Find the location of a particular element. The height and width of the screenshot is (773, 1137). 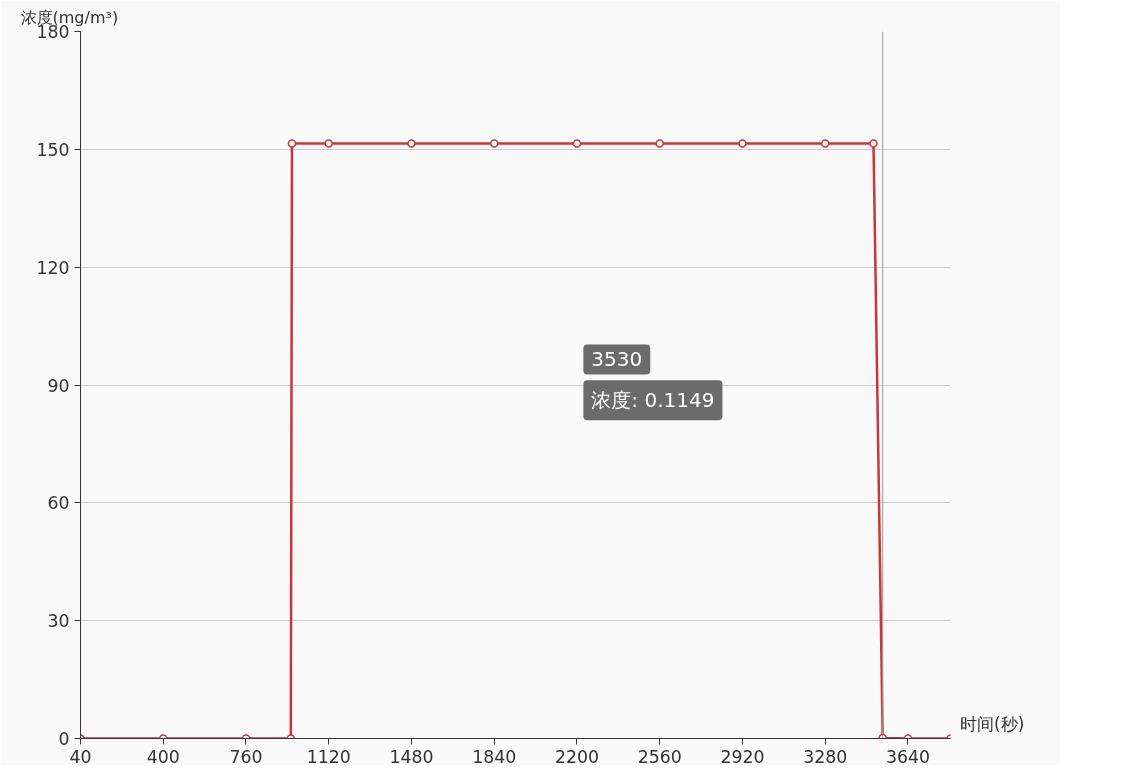

x-tick-label: 2560 is located at coordinates (659, 756).